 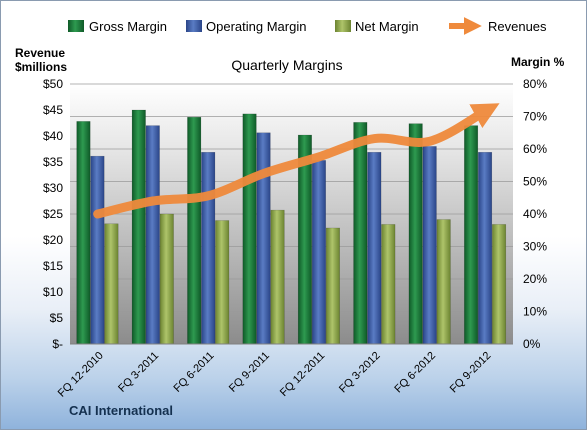 What do you see at coordinates (535, 84) in the screenshot?
I see `right-tick-label: 80%` at bounding box center [535, 84].